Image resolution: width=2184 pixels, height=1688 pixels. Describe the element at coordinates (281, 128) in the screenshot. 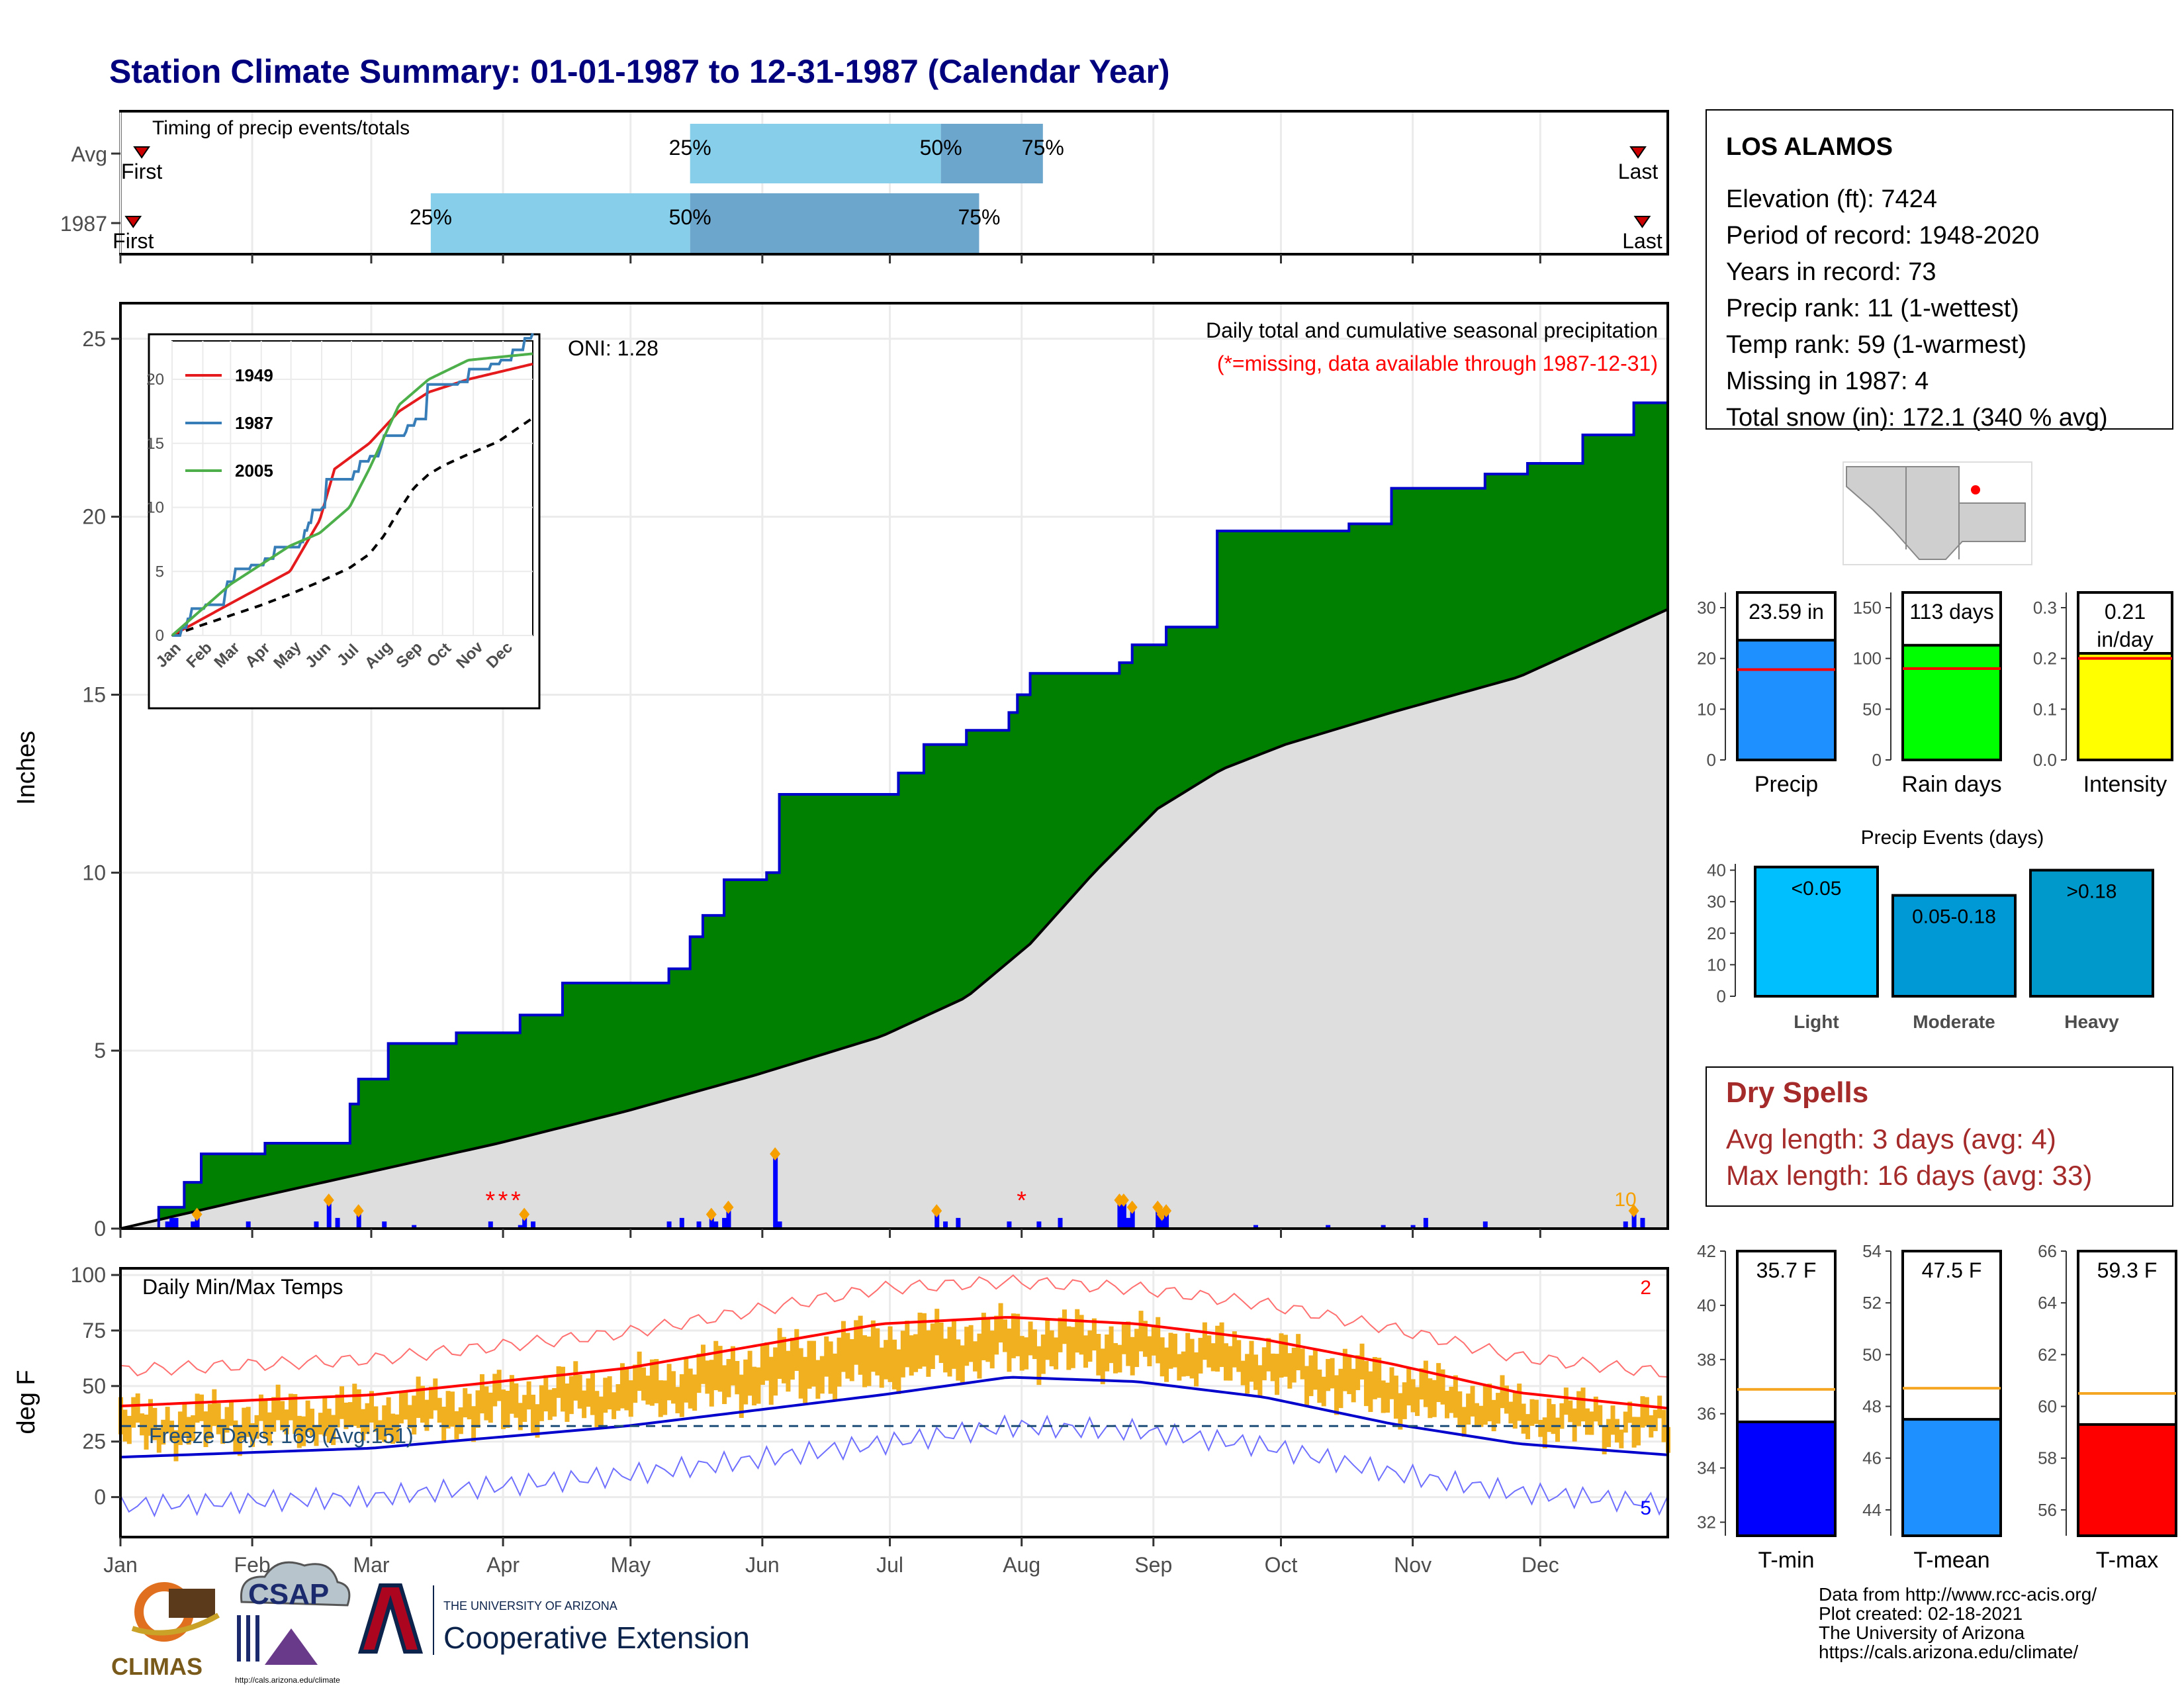

I see `timing-heading: Timing of precip events/totals` at that location.